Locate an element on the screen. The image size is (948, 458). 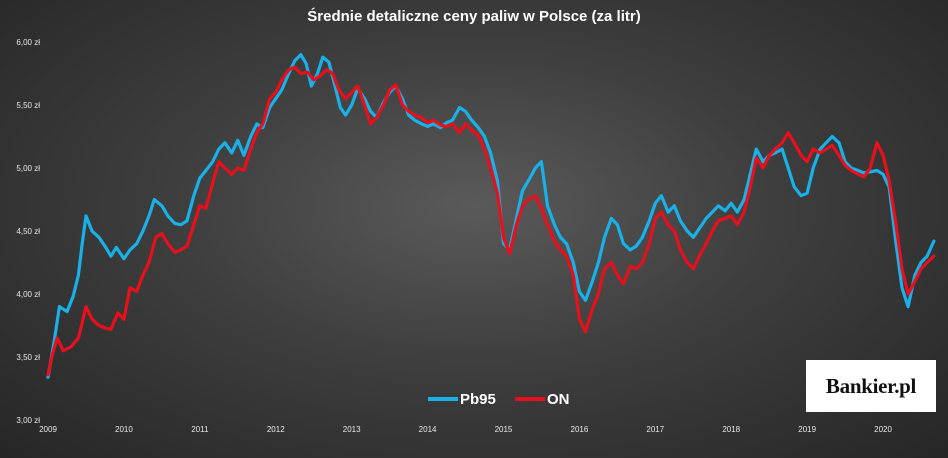
y-tick-label: 3,00 zł is located at coordinates (28, 420).